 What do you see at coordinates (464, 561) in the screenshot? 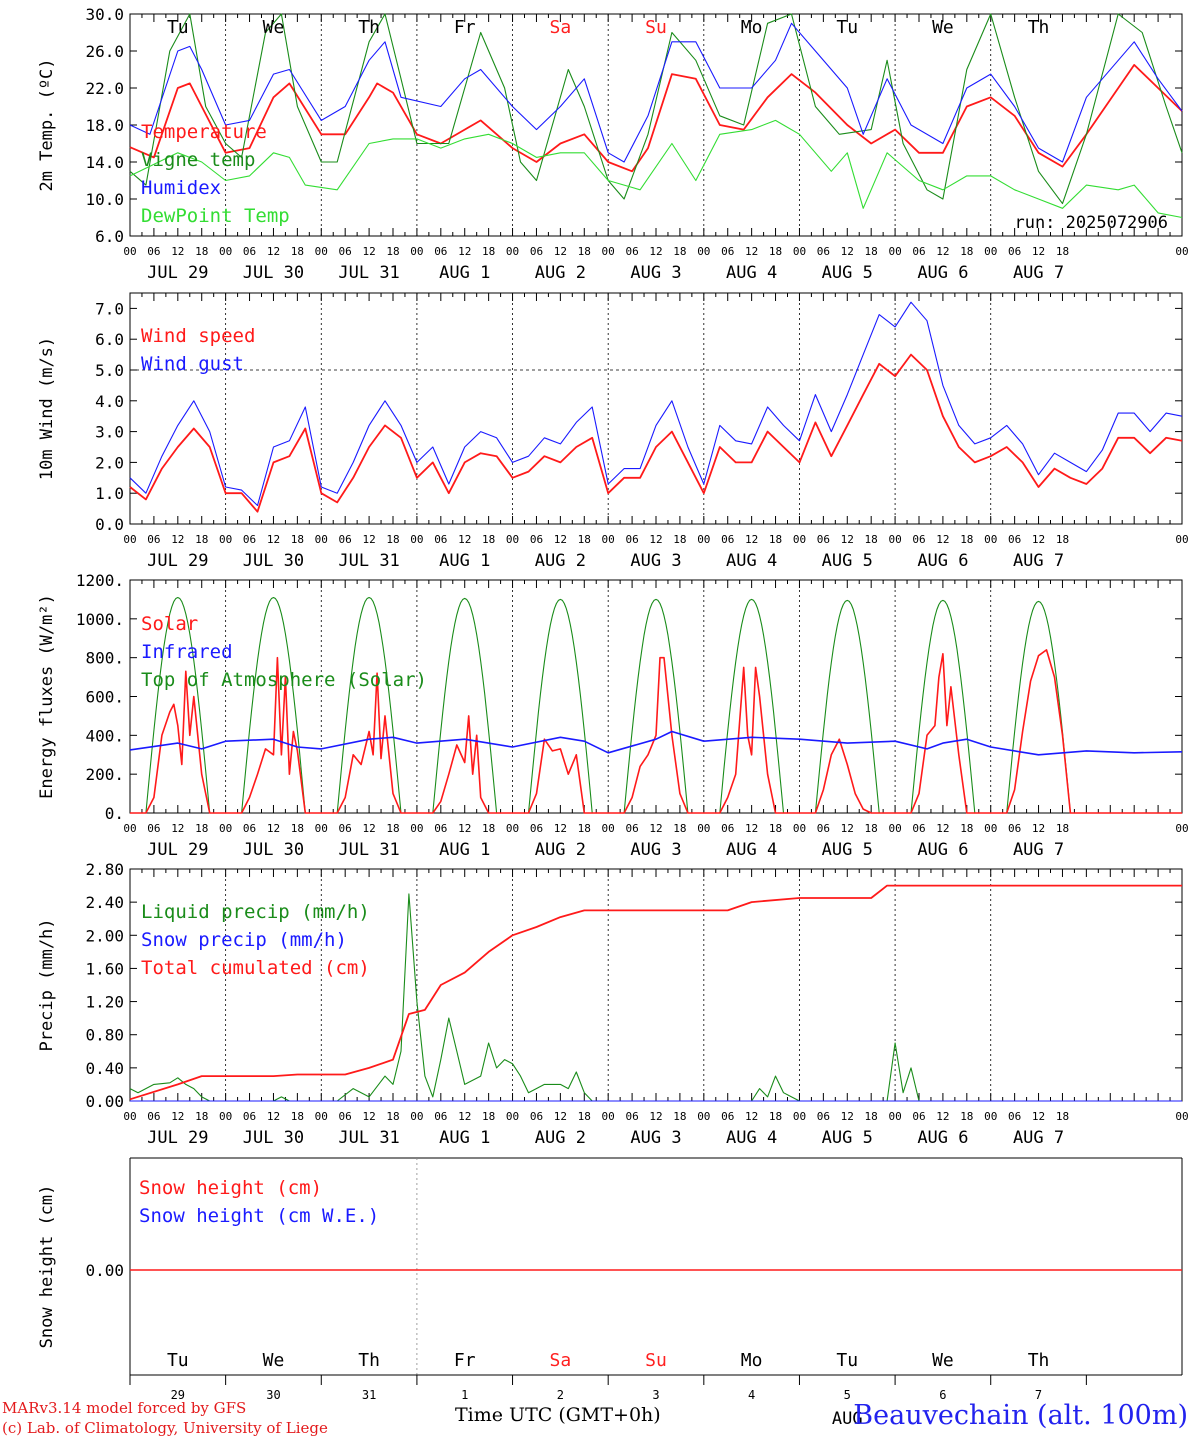
I see `date-label: AUG 1` at bounding box center [464, 561].